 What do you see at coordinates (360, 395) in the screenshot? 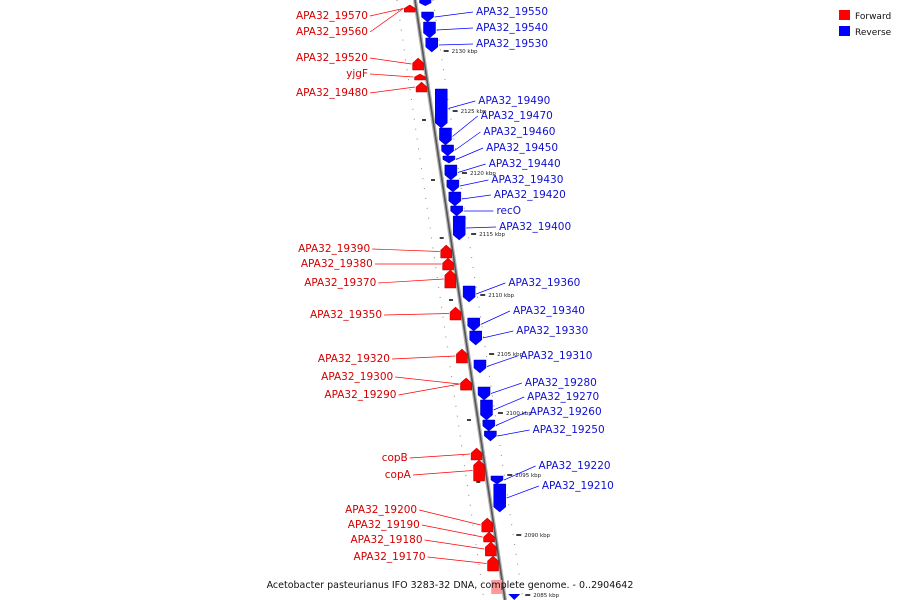
I see `forward-gene-label: APA32_19290` at bounding box center [360, 395].